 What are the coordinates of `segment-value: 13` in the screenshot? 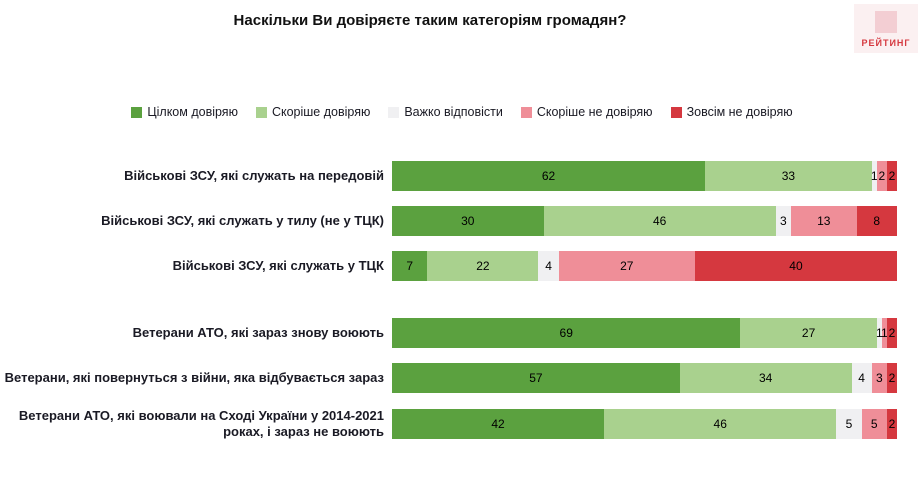 It's located at (824, 221).